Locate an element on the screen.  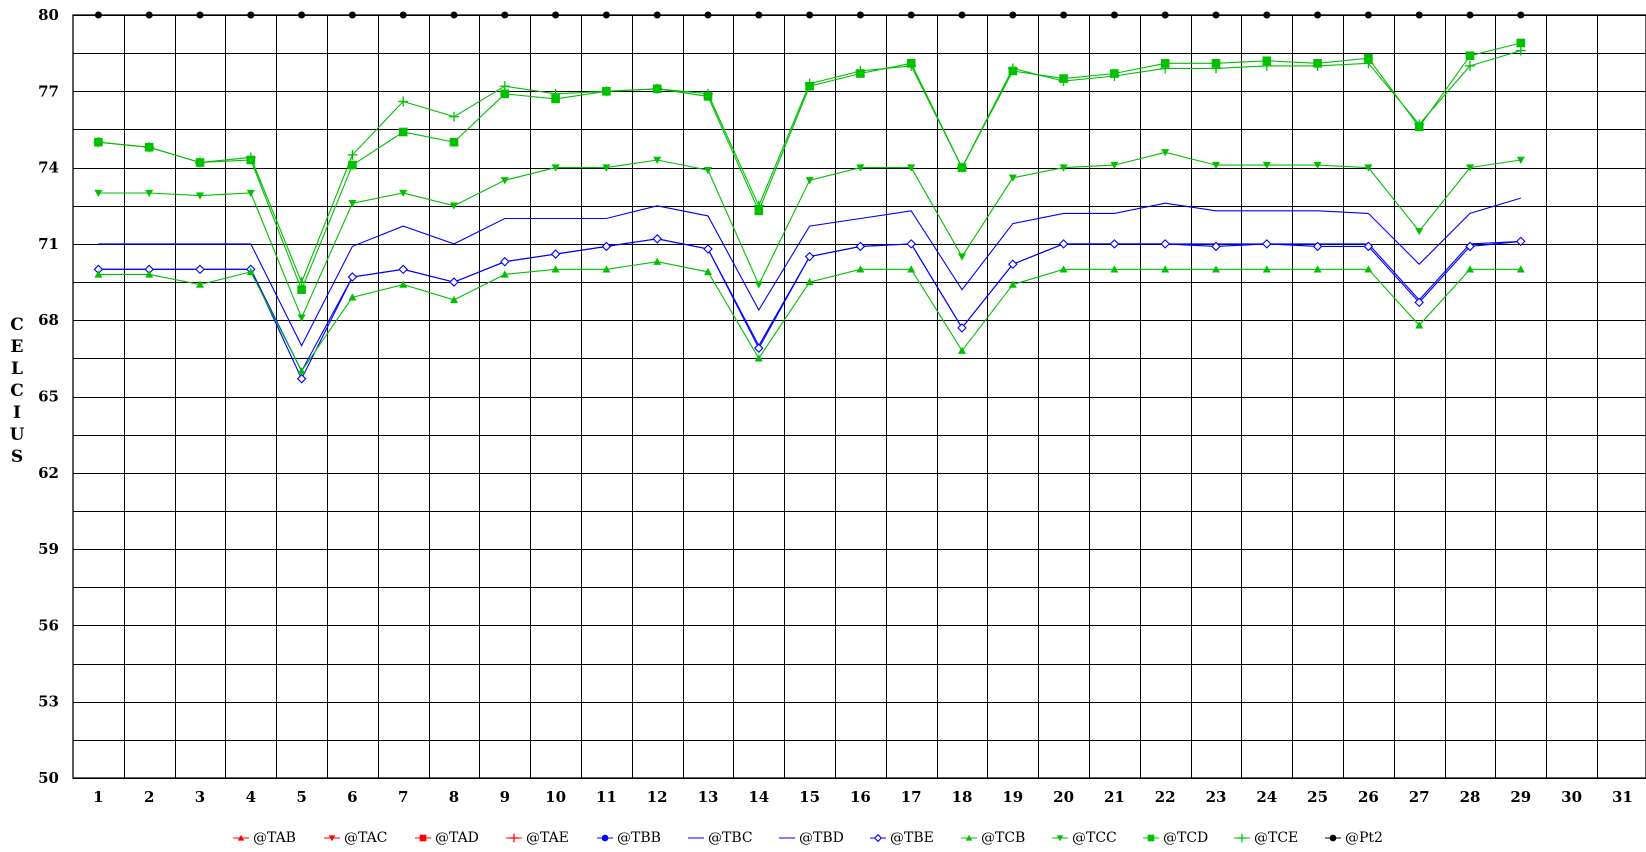
y-axis-label-letter: S is located at coordinates (17, 457).